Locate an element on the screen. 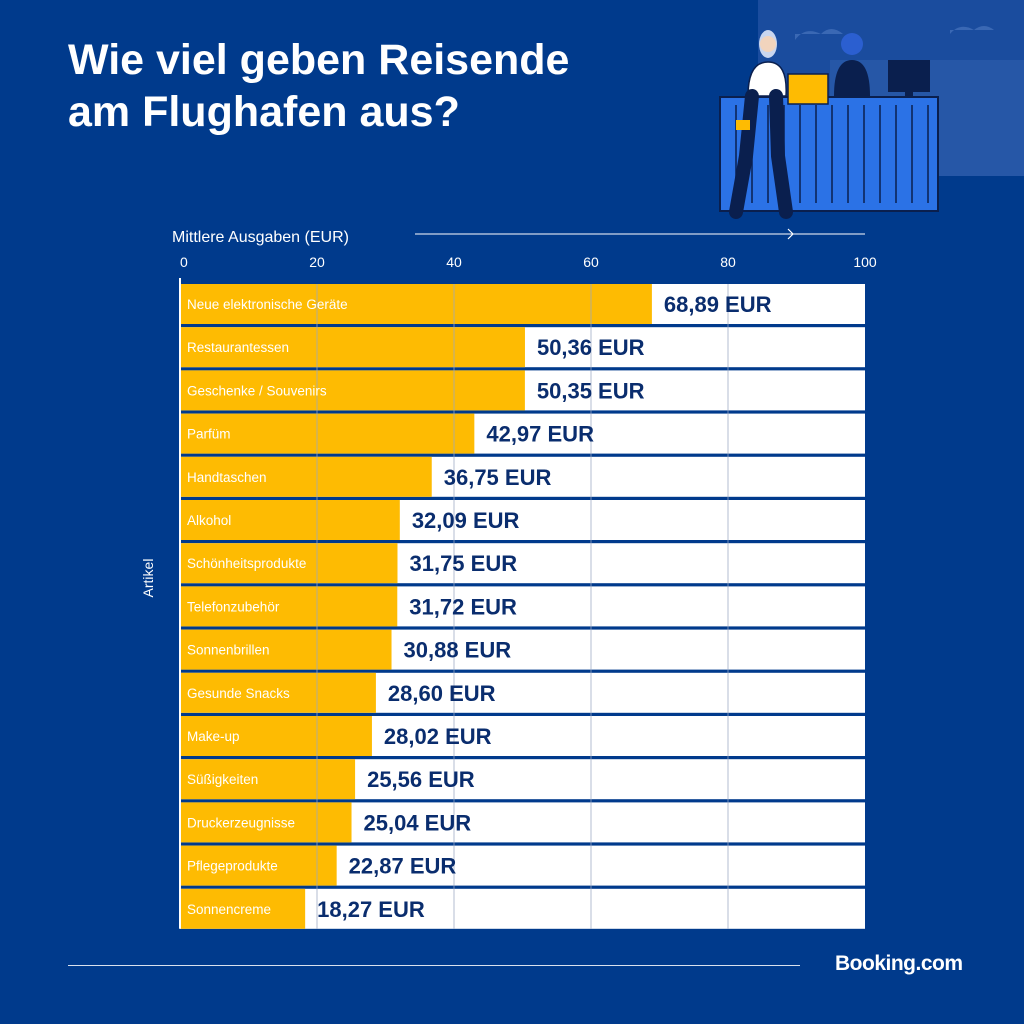 The image size is (1024, 1024). category-label: Sonnencreme is located at coordinates (229, 909).